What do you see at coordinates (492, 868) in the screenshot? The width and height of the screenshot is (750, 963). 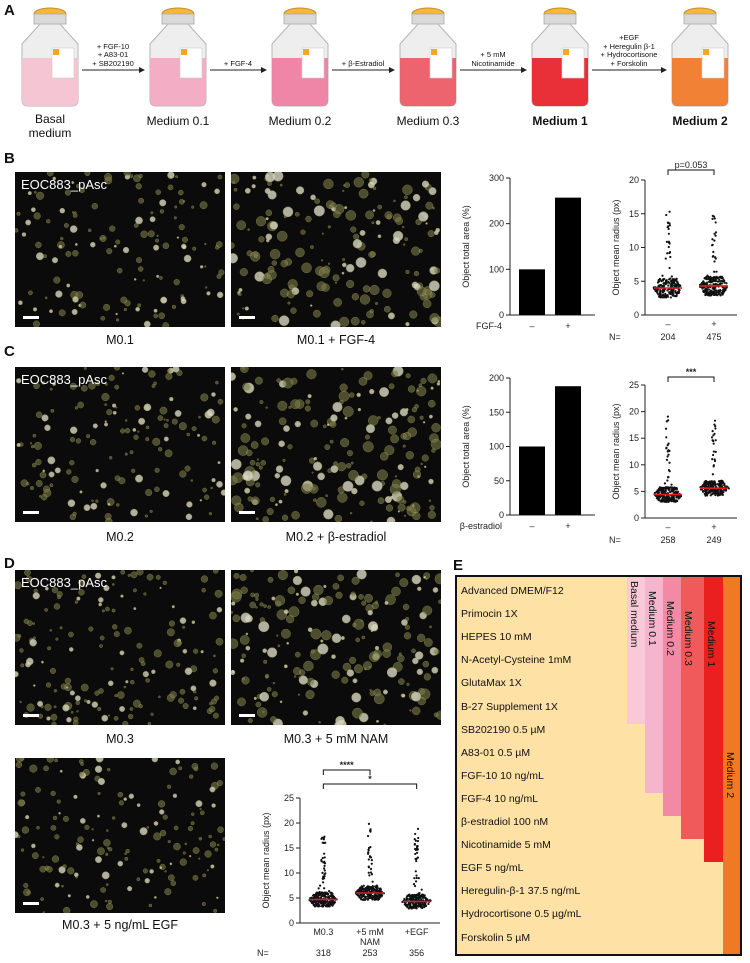 I see `composition-row: EGF 5 ng/mL` at bounding box center [492, 868].